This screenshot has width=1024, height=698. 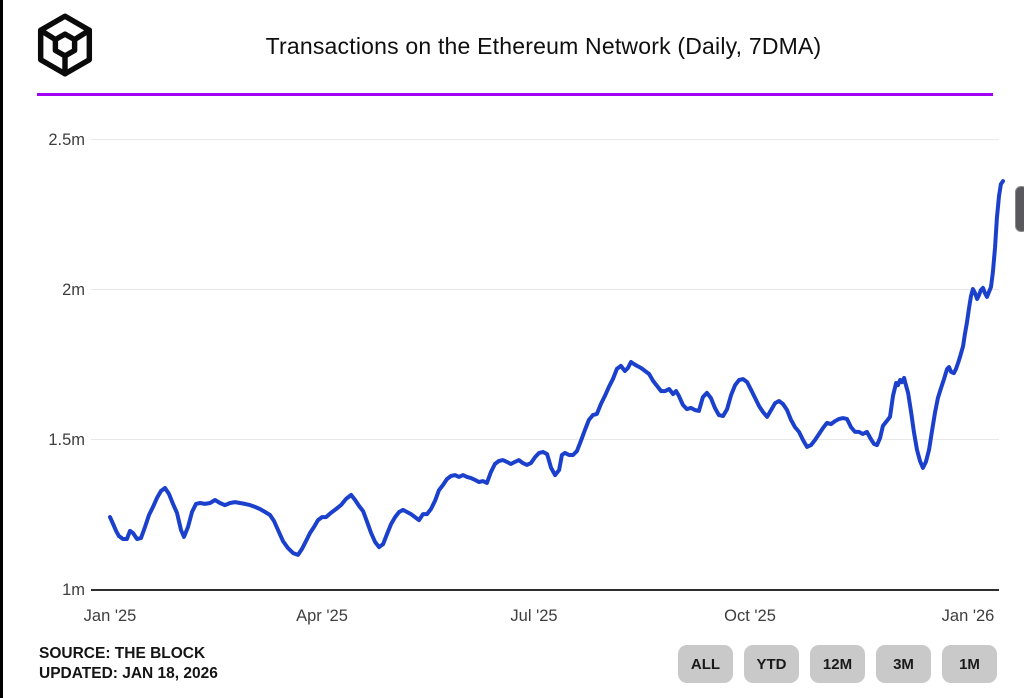 I want to click on the-block-cube-logo-icon, so click(x=65, y=45).